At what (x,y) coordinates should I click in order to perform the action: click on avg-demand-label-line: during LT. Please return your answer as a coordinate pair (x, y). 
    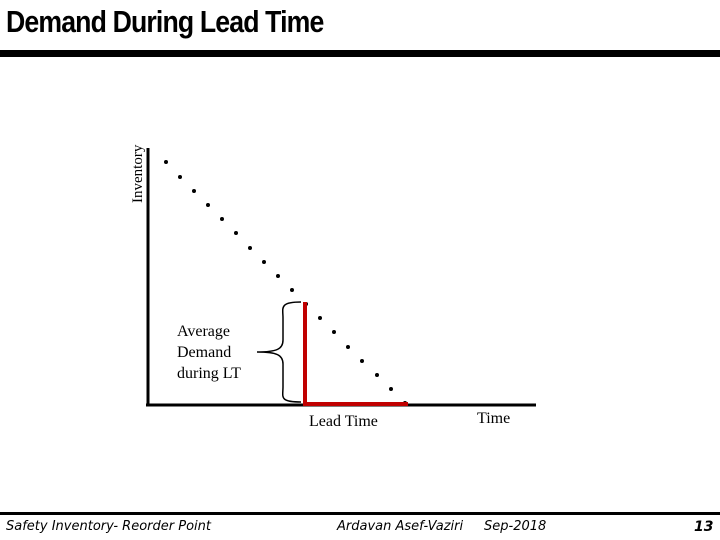
    Looking at the image, I should click on (209, 373).